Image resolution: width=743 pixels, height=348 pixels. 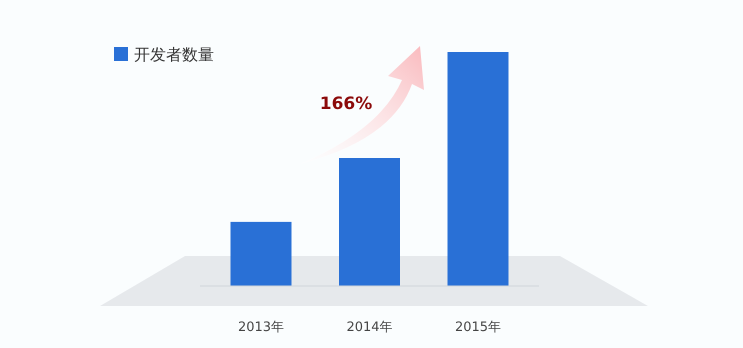 I want to click on x-tick-label: 2015年, so click(x=478, y=327).